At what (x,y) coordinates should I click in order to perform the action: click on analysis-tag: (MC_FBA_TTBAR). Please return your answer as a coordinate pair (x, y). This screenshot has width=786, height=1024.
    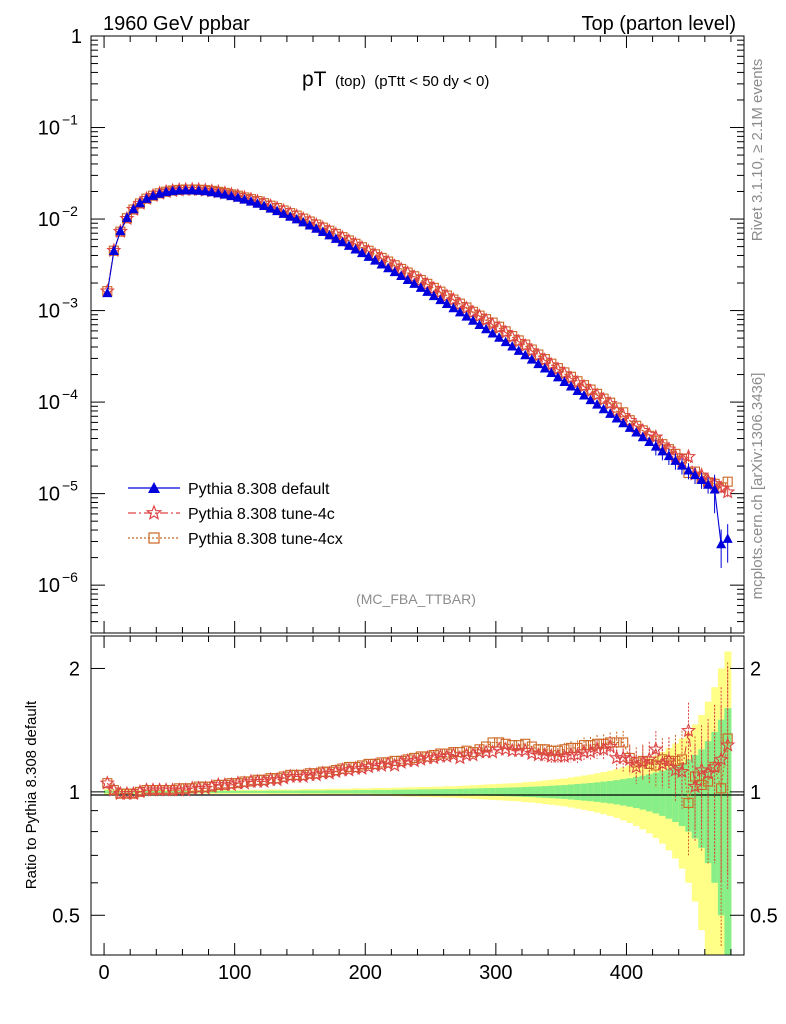
    Looking at the image, I should click on (416, 599).